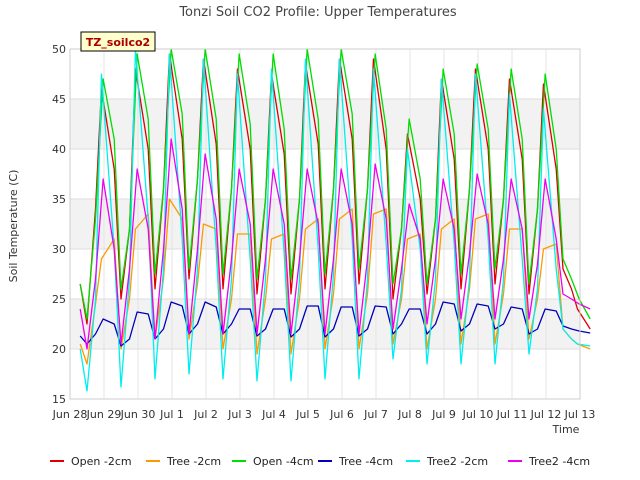  Describe the element at coordinates (193, 461) in the screenshot. I see `legend-label: Tree -2cm` at that location.